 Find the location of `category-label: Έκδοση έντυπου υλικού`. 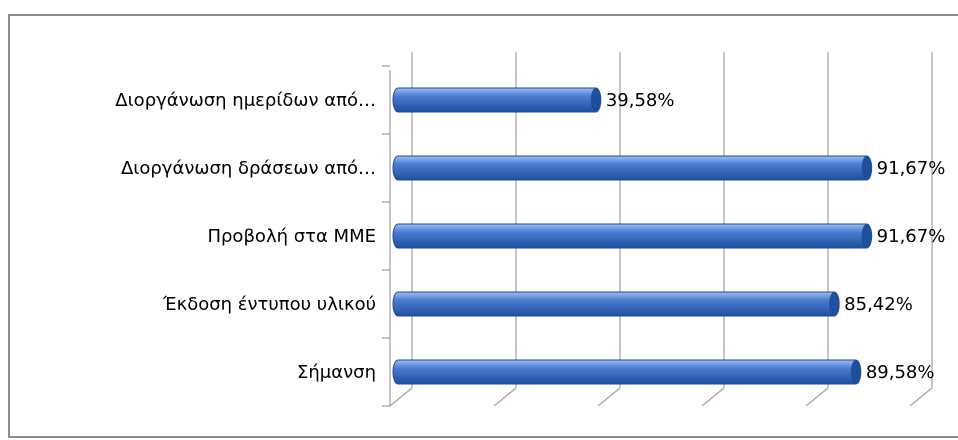

category-label: Έκδοση έντυπου υλικού is located at coordinates (269, 304).